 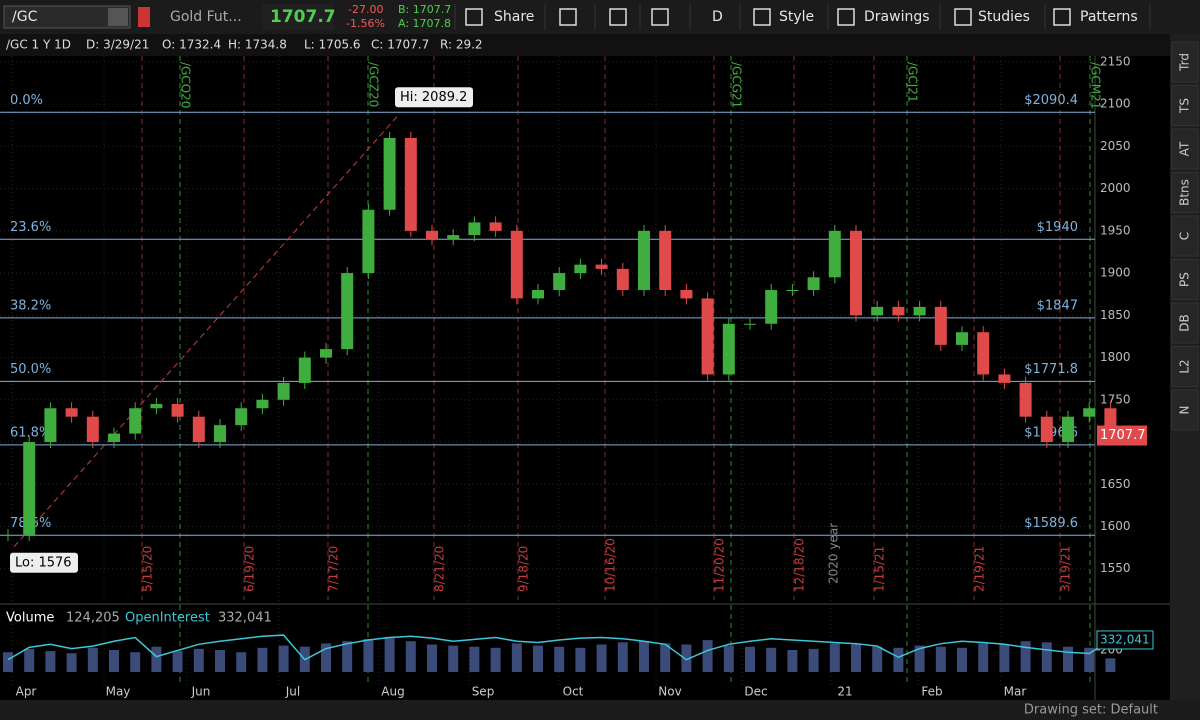 What do you see at coordinates (1015, 692) in the screenshot?
I see `month-label: Mar` at bounding box center [1015, 692].